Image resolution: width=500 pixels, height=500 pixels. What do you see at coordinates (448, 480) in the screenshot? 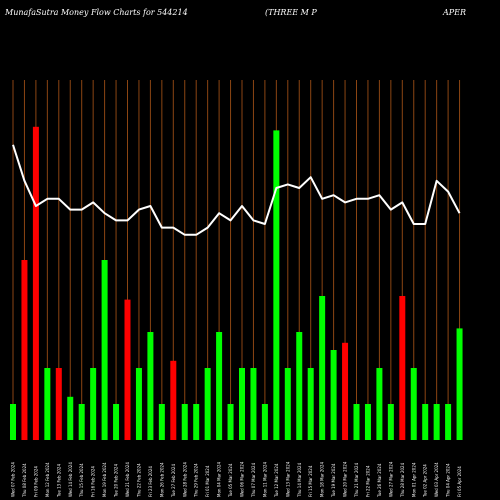
I see `x-tick-label: Thu 04 Apr 2024` at bounding box center [448, 480].